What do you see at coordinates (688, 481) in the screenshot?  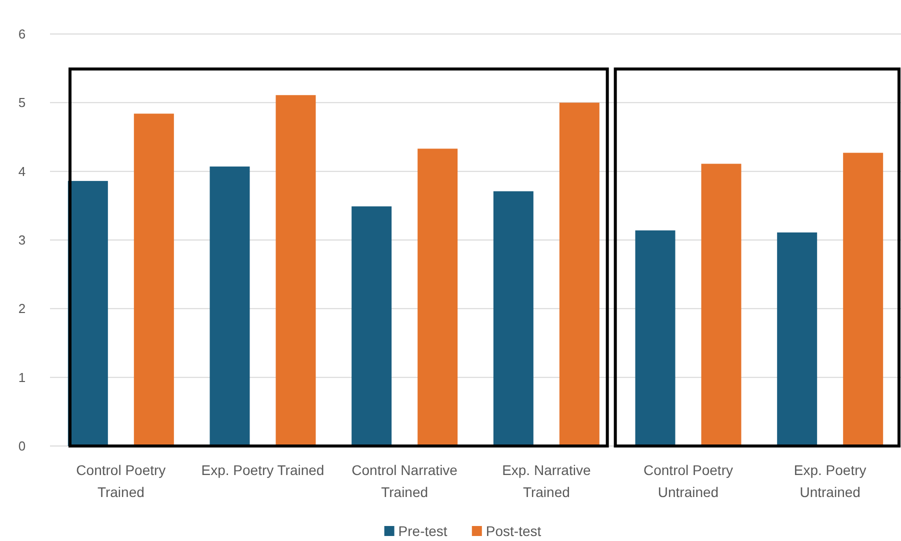 I see `x-tick-label: Control Poetry Untrained` at bounding box center [688, 481].